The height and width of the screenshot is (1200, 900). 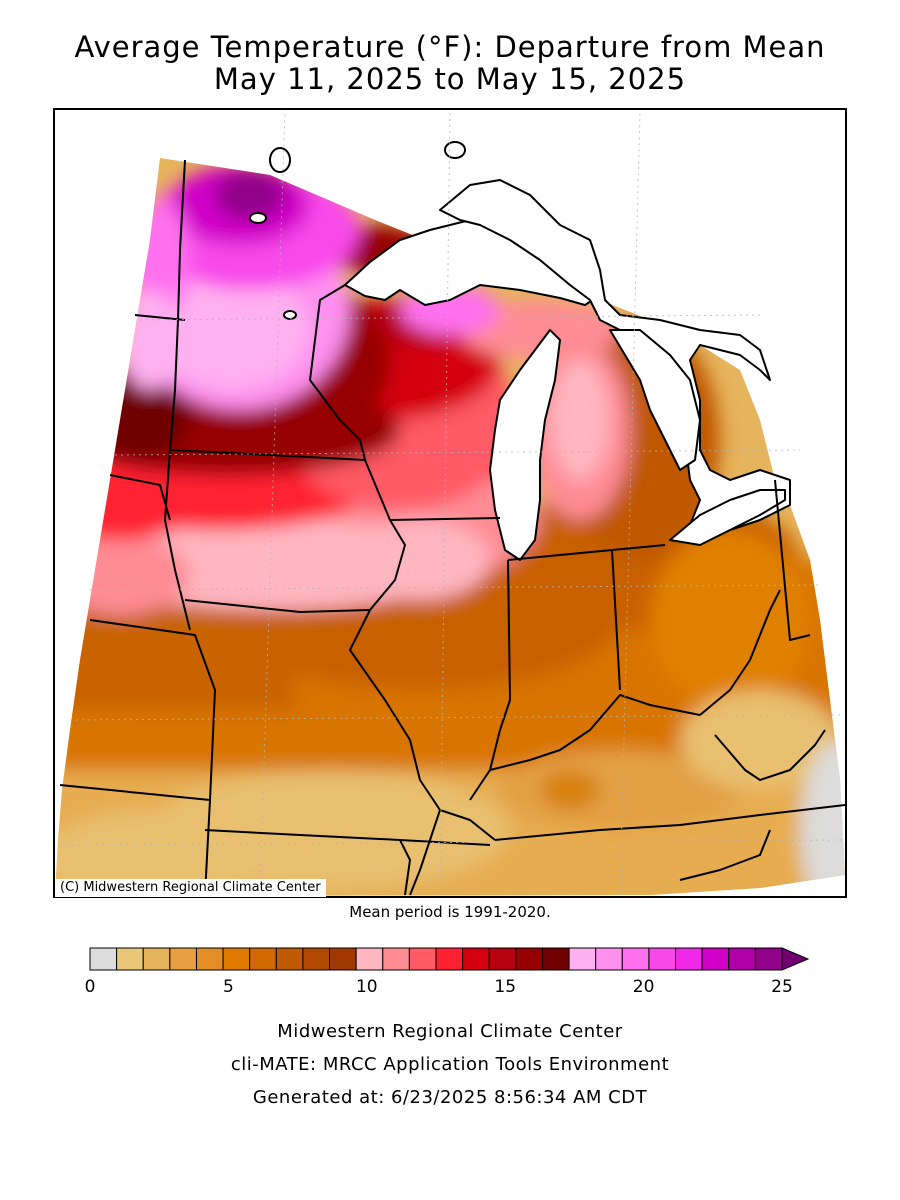 What do you see at coordinates (644, 987) in the screenshot?
I see `legend-tick-label: 20` at bounding box center [644, 987].